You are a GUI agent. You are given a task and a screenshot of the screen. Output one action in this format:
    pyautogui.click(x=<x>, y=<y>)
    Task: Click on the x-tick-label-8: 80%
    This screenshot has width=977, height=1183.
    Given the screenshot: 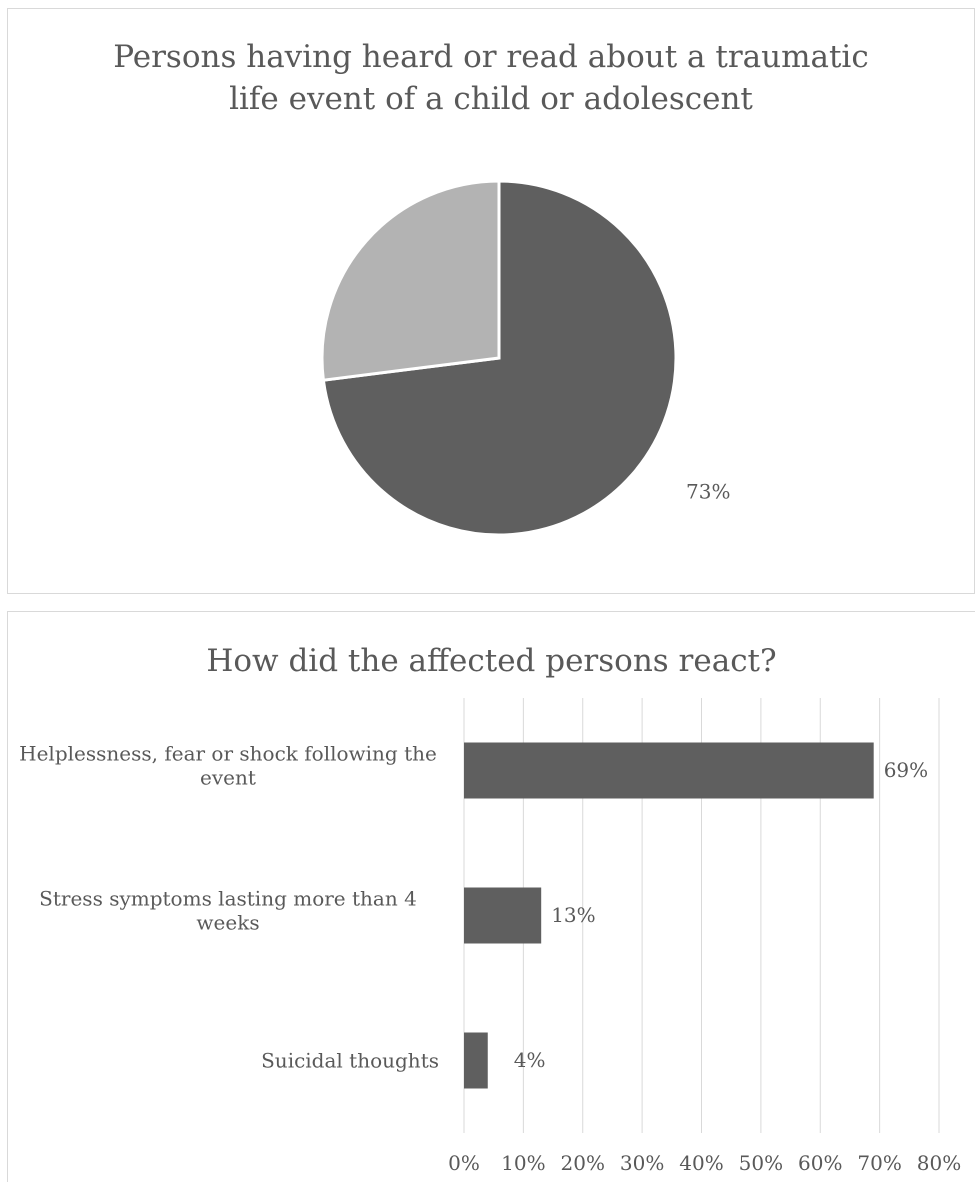 What is the action you would take?
    pyautogui.click(x=939, y=1163)
    